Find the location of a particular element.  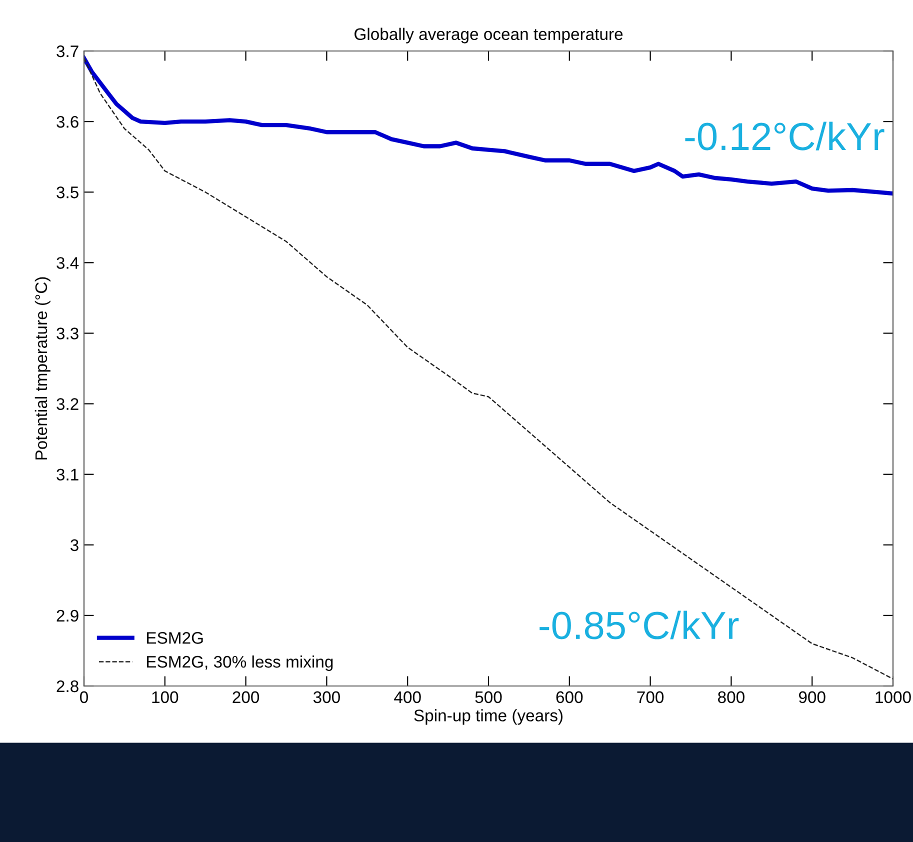

legend-label: ESM2G, 30% less mixing is located at coordinates (240, 663).